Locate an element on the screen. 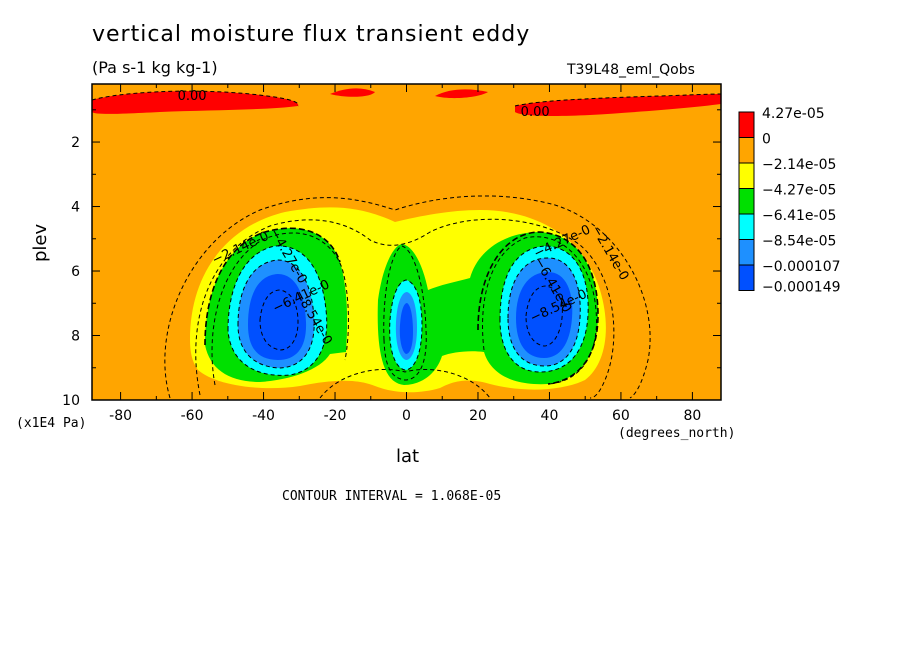 The width and height of the screenshot is (904, 654). colorbar-label: −2.14e-05 is located at coordinates (799, 165).